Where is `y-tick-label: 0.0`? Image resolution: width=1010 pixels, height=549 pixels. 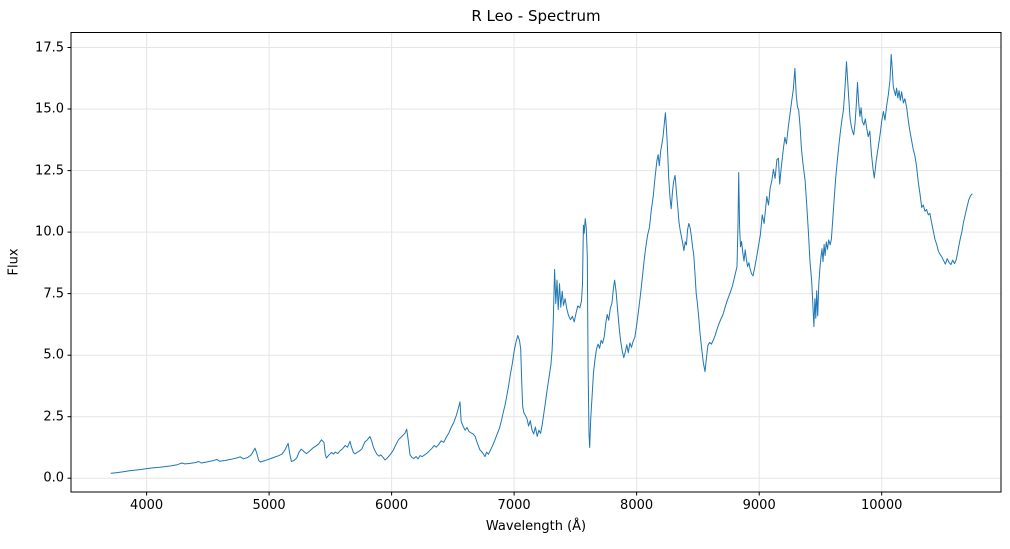 y-tick-label: 0.0 is located at coordinates (53, 478).